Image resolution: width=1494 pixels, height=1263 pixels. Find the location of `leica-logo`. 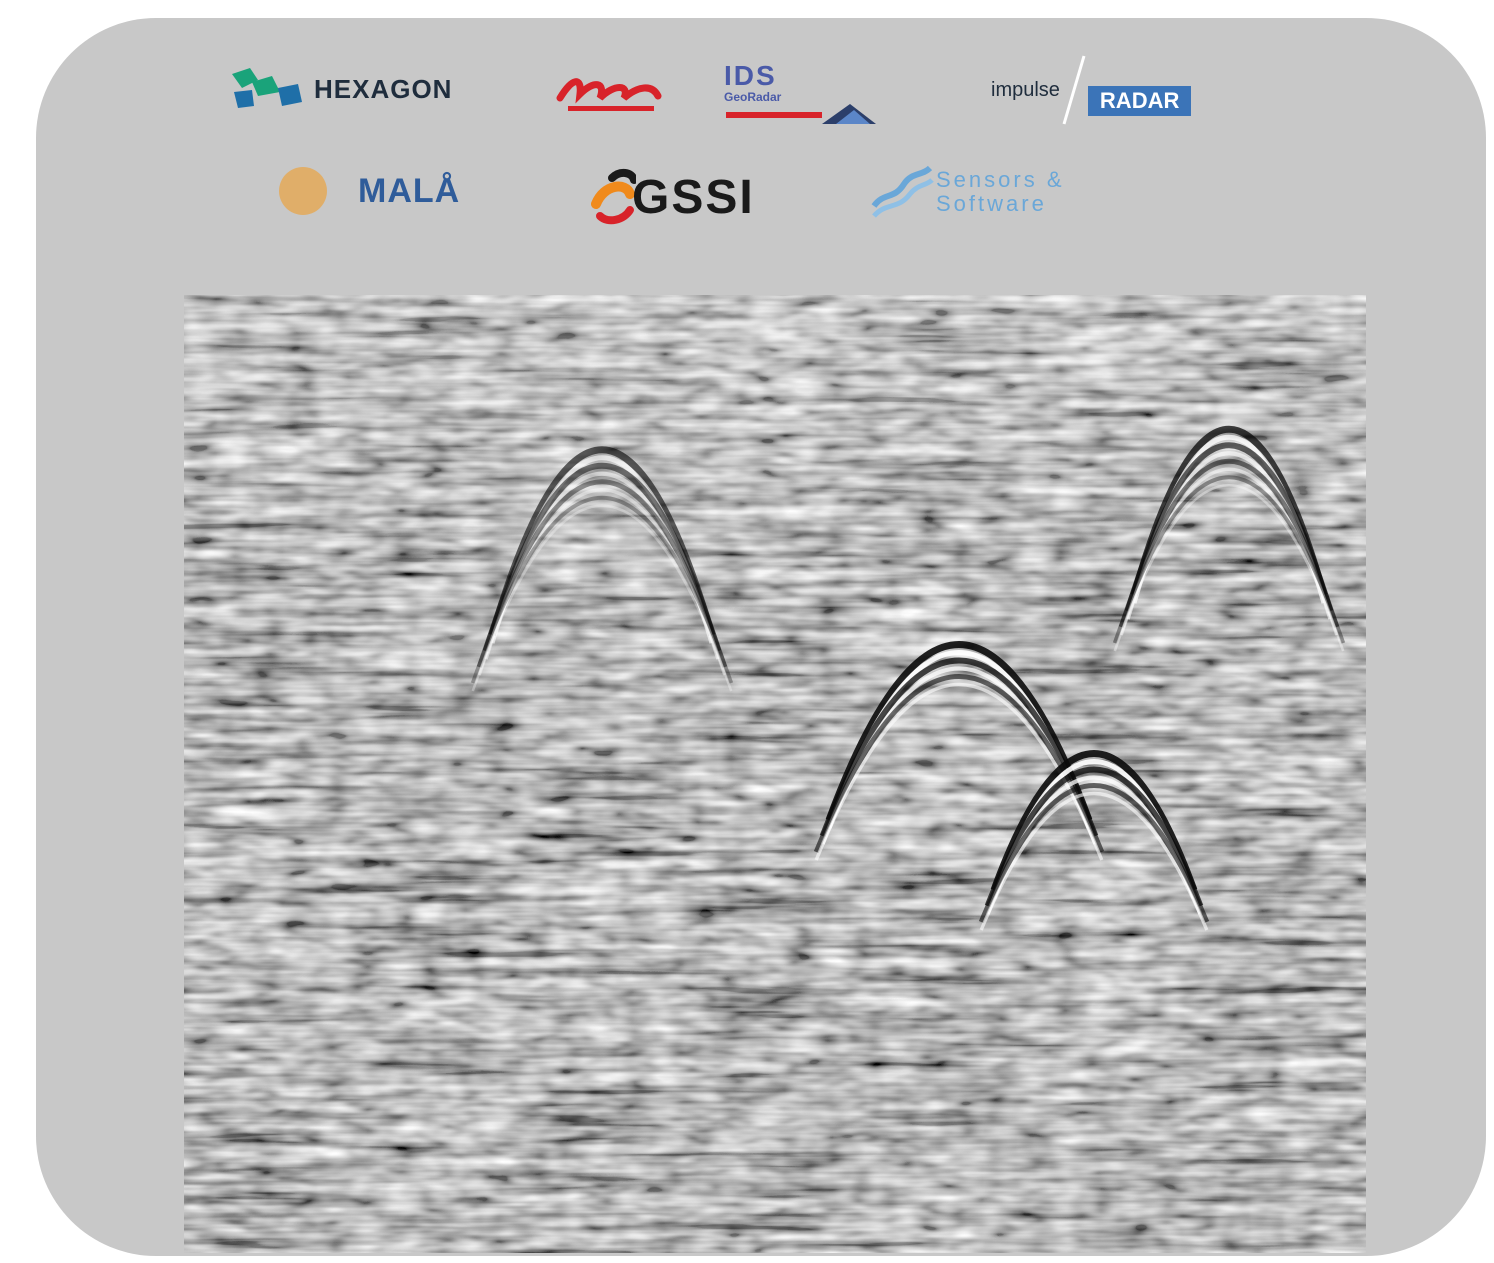

leica-logo is located at coordinates (610, 92).